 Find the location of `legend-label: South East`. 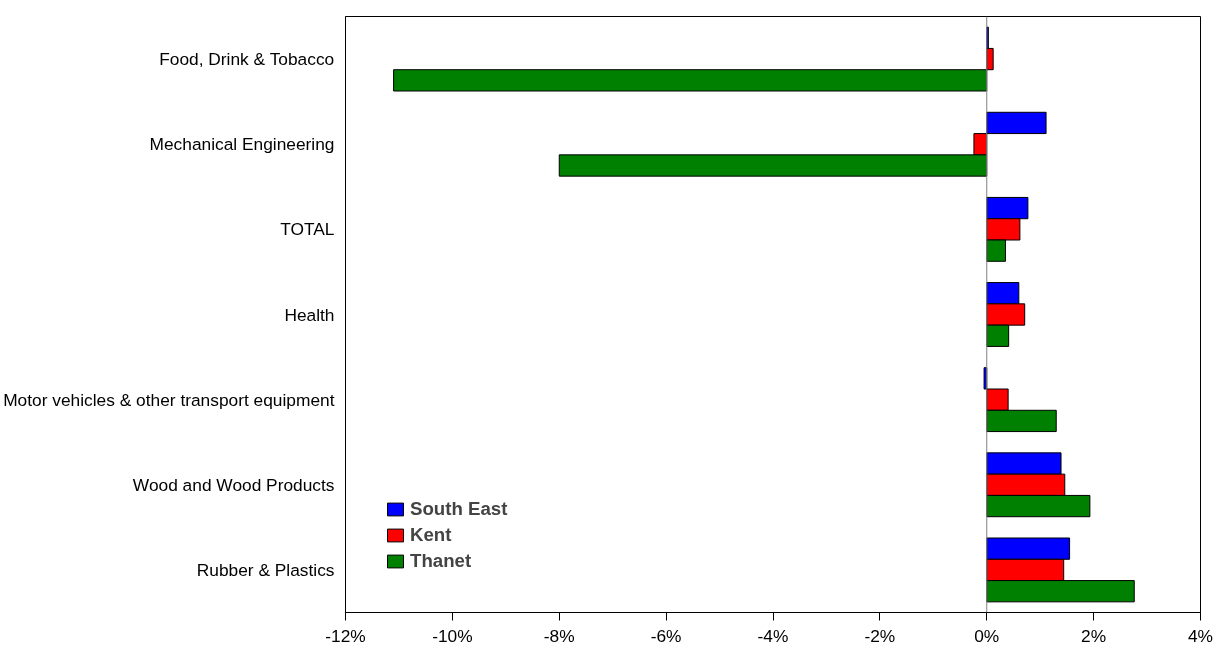

legend-label: South East is located at coordinates (459, 509).